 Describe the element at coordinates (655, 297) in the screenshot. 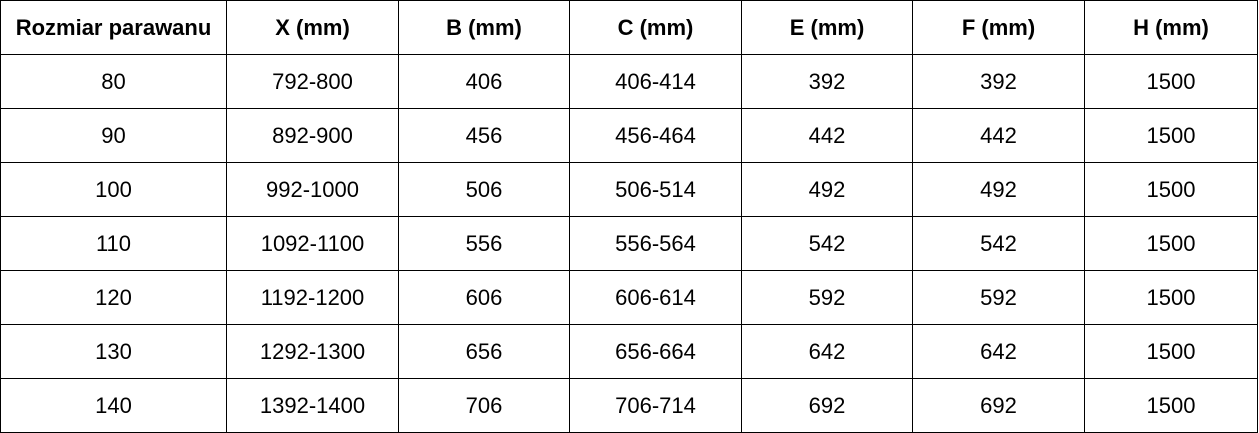

I see `table-cell: 606-614` at that location.